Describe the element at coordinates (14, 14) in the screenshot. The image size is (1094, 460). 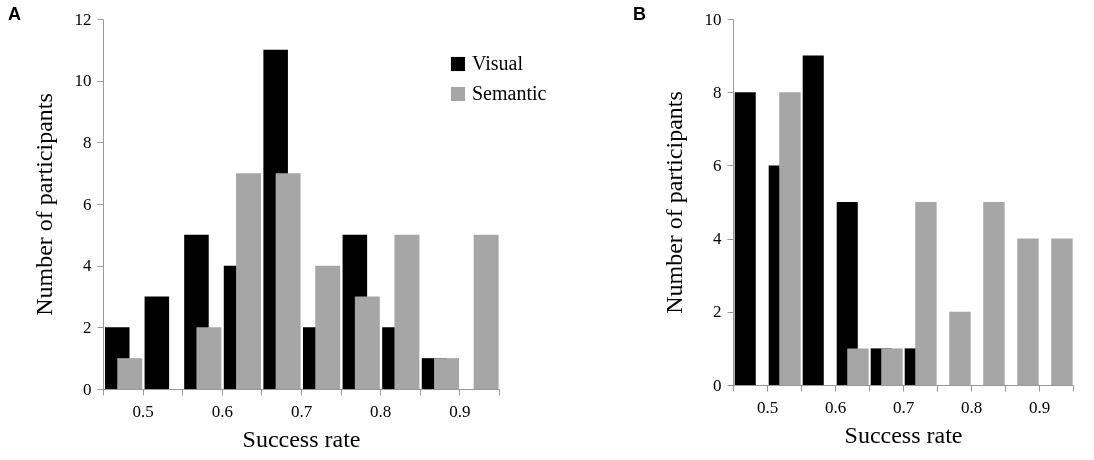
I see `chart-title: A` at that location.